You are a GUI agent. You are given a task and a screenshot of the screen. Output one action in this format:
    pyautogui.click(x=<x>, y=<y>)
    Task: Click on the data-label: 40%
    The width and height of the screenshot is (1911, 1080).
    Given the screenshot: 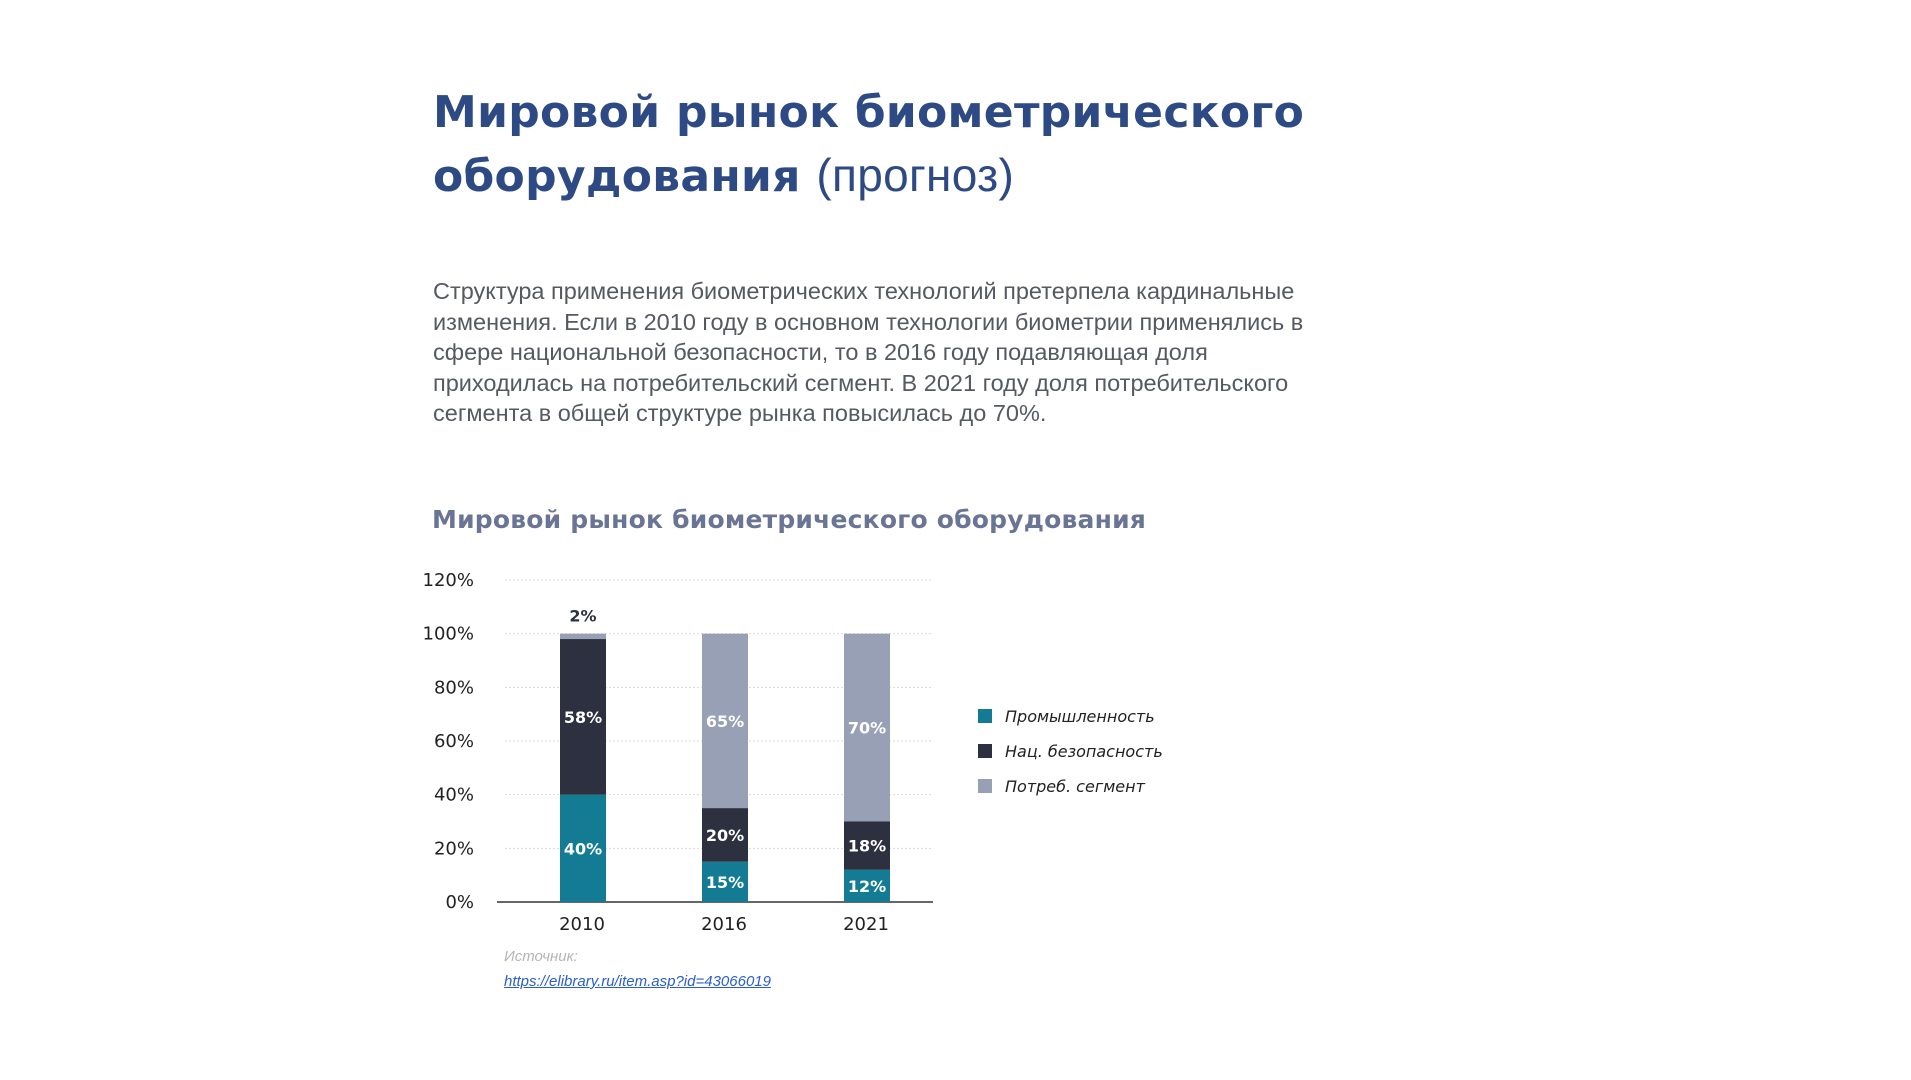 What is the action you would take?
    pyautogui.click(x=583, y=848)
    